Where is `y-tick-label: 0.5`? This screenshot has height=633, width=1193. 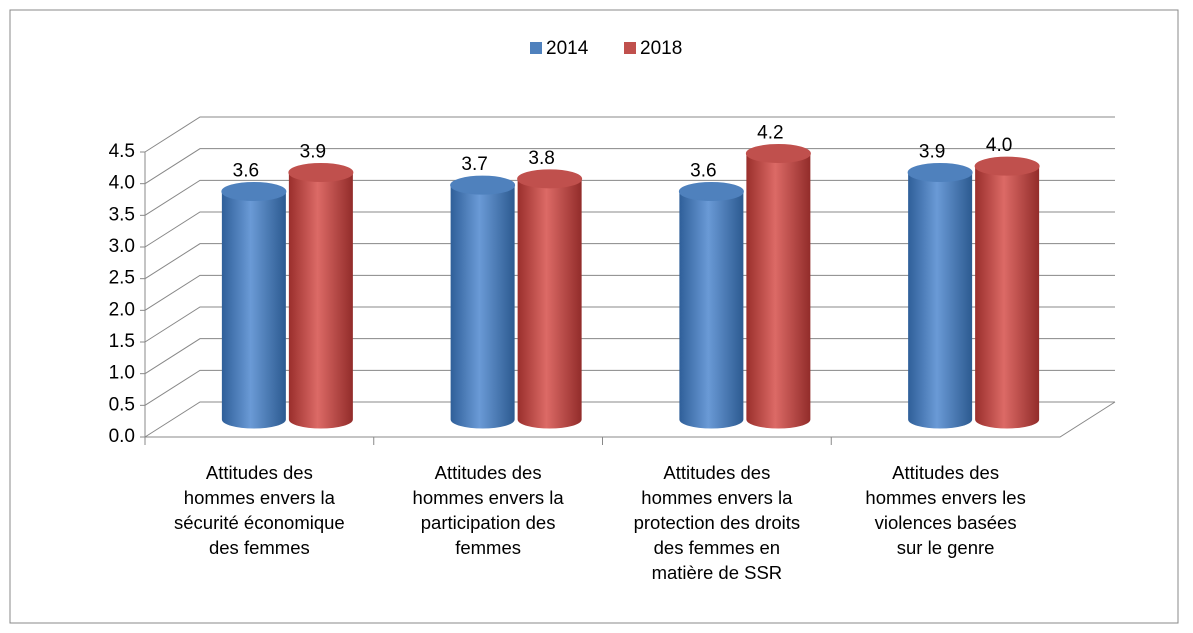
y-tick-label: 0.5 is located at coordinates (122, 404).